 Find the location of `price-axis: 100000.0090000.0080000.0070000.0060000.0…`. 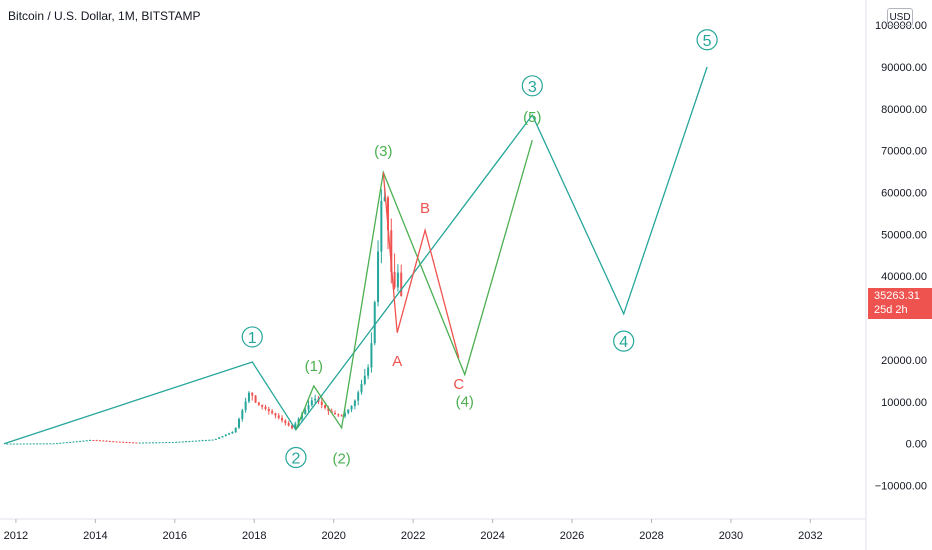

price-axis: 100000.0090000.0080000.0070000.0060000.0… is located at coordinates (901, 256).